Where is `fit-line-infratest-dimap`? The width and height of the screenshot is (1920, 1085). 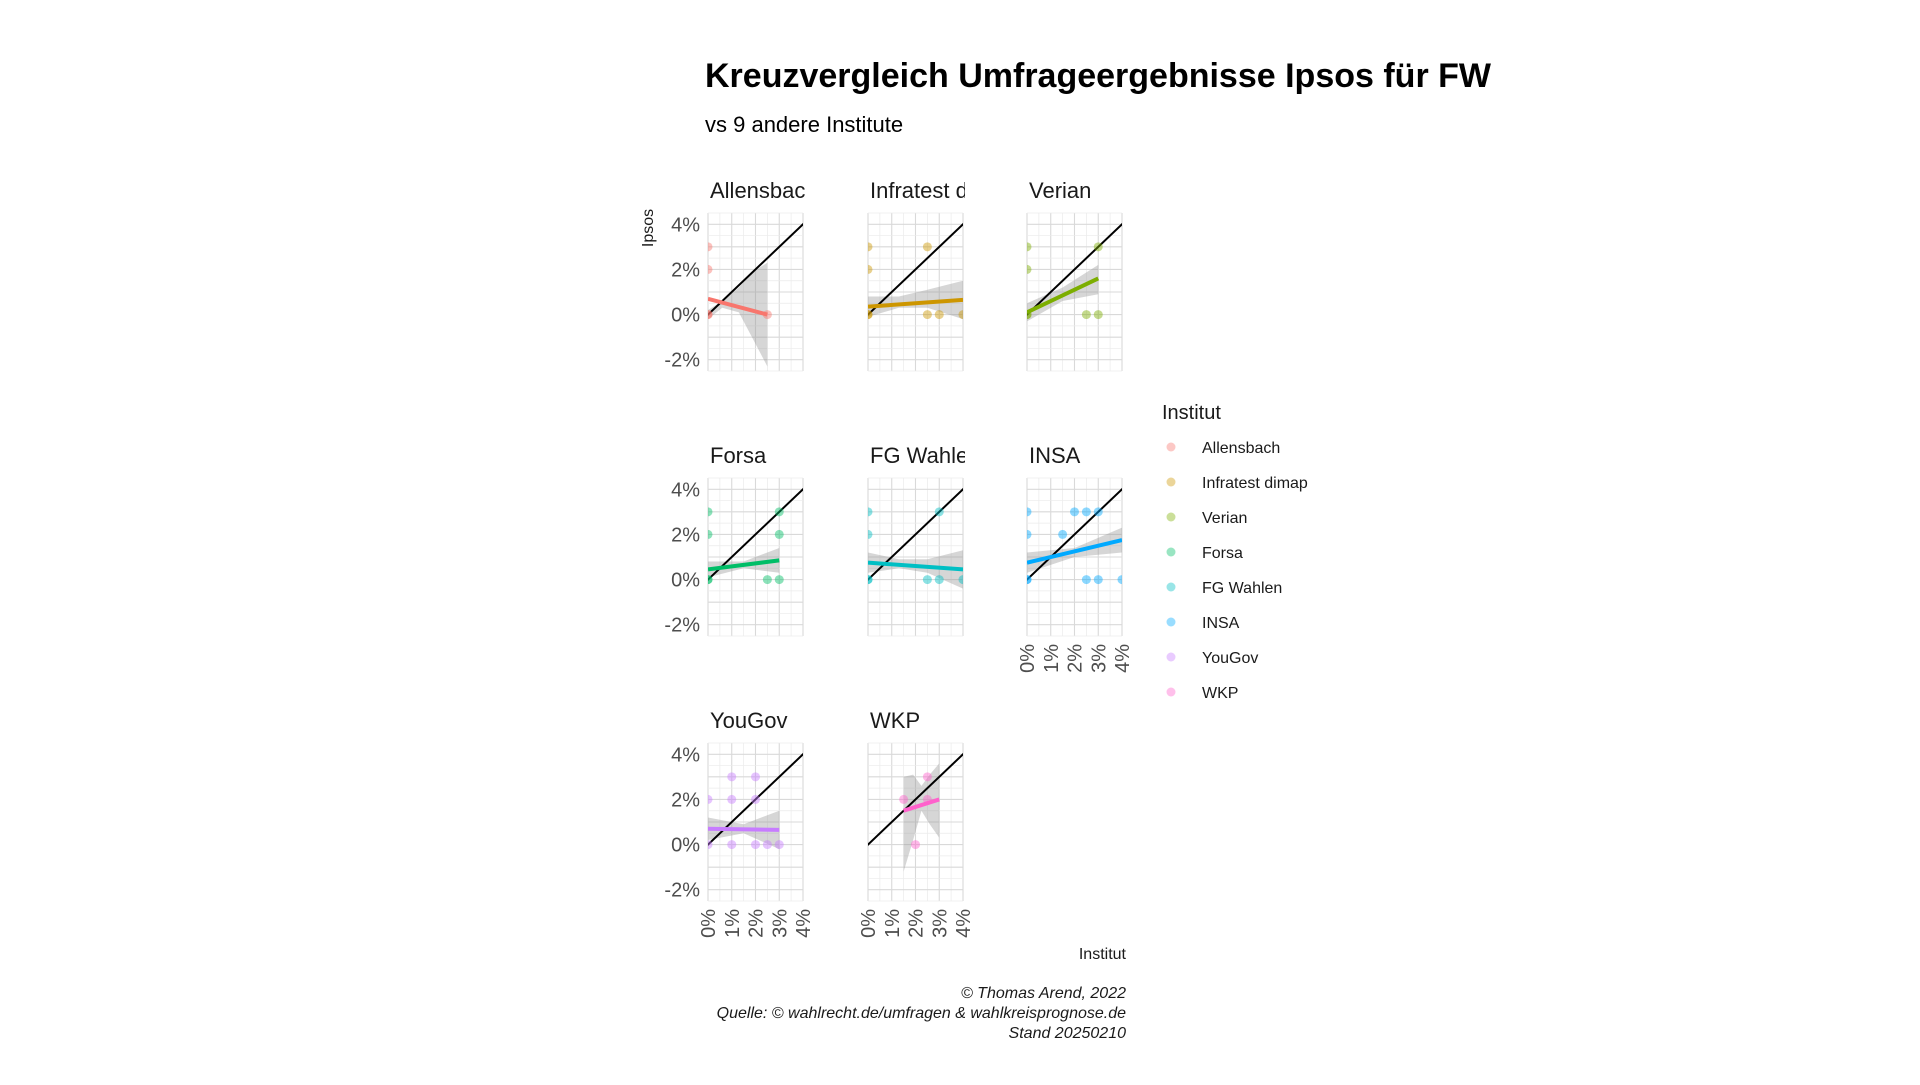 fit-line-infratest-dimap is located at coordinates (915, 303).